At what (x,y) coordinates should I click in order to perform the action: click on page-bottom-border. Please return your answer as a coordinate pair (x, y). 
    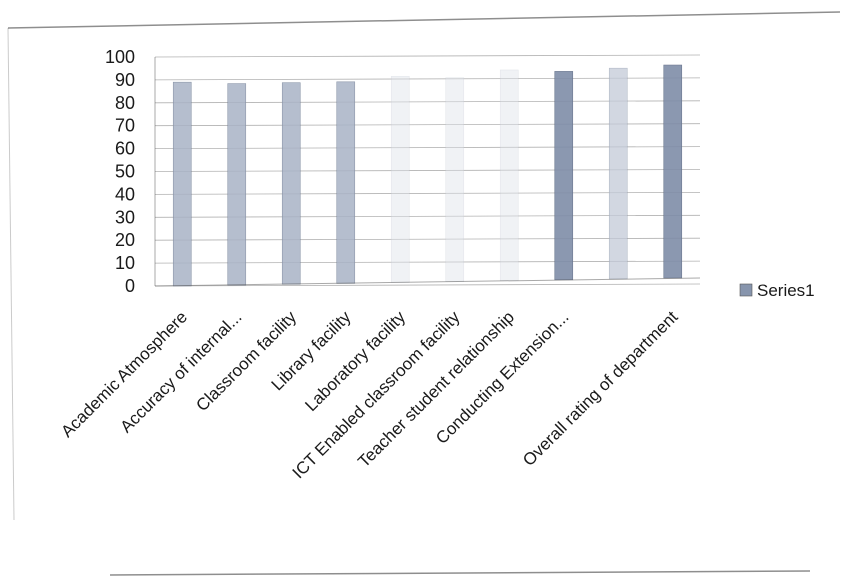
    Looking at the image, I should click on (460, 573).